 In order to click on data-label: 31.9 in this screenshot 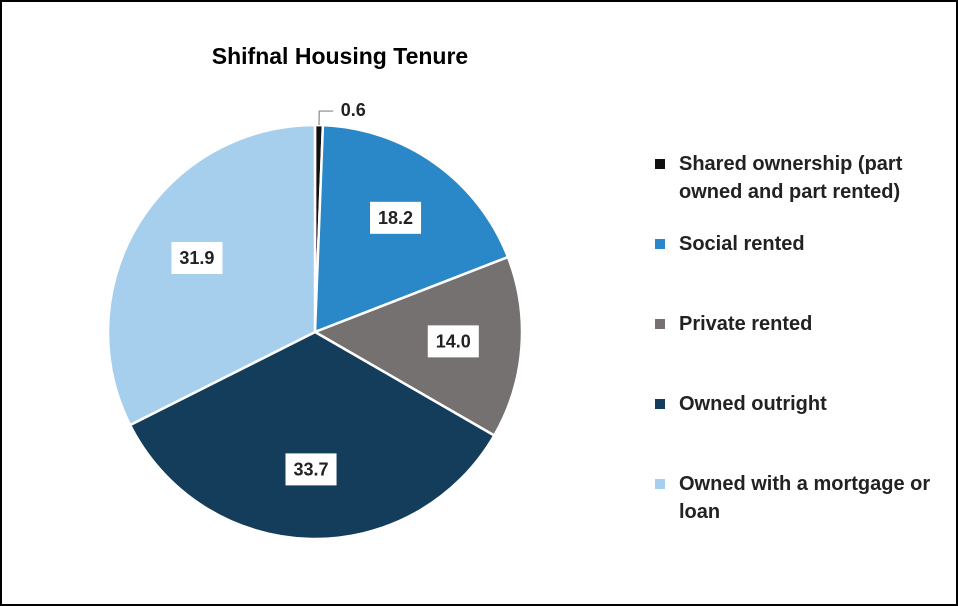, I will do `click(196, 258)`.